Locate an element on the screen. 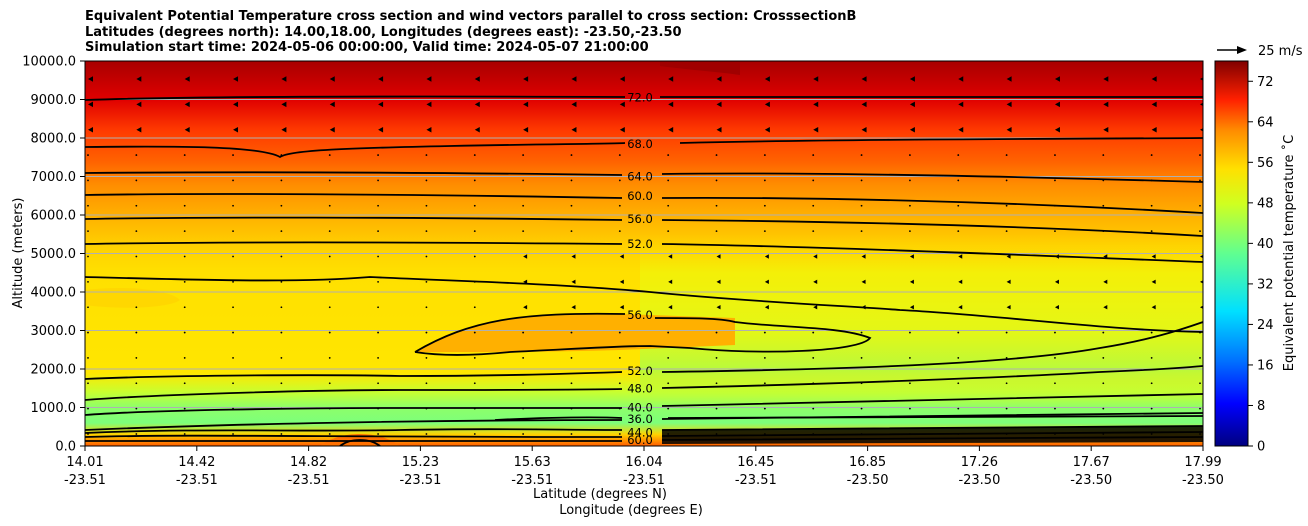 The height and width of the screenshot is (526, 1308). contour-label: 40.0 is located at coordinates (640, 408).